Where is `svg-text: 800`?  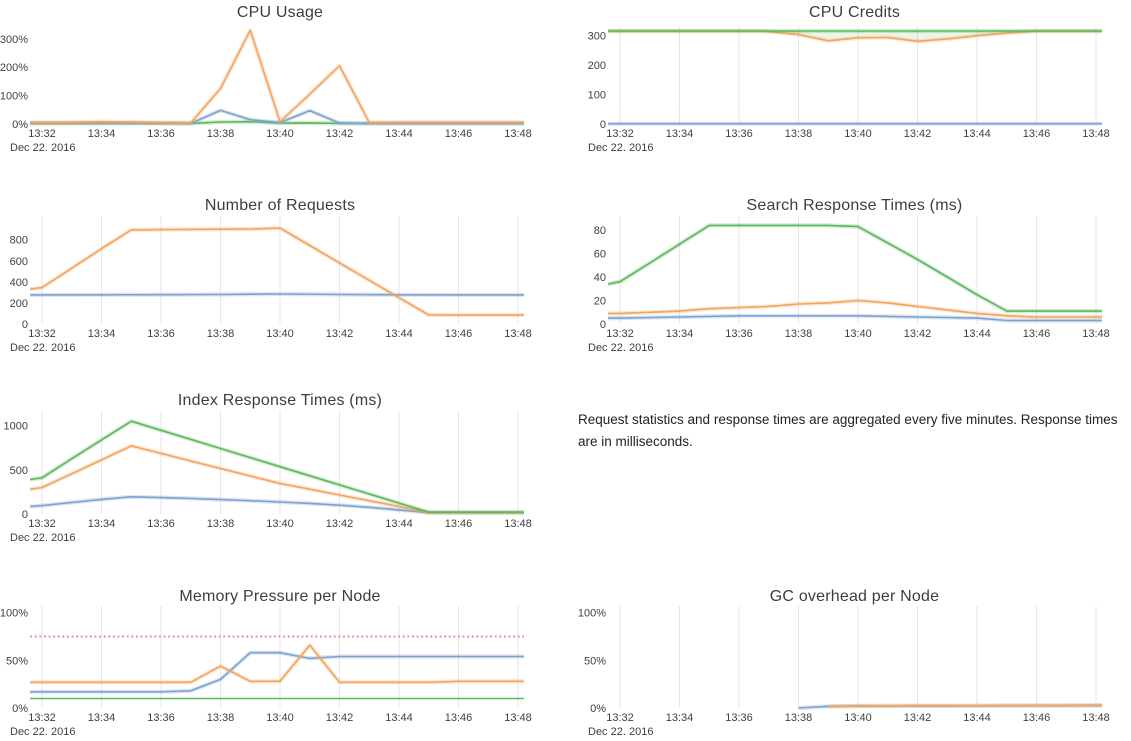 svg-text: 800 is located at coordinates (19, 241).